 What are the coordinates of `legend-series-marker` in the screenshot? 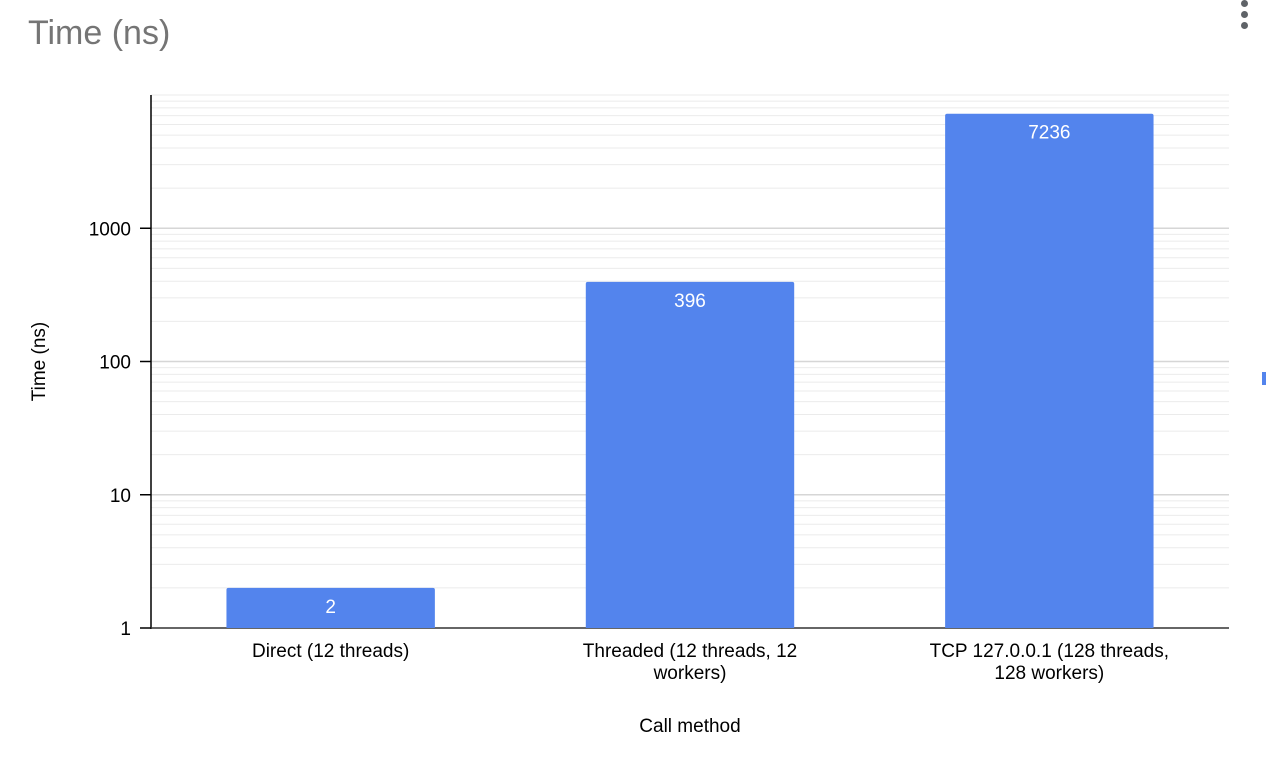 It's located at (1264, 378).